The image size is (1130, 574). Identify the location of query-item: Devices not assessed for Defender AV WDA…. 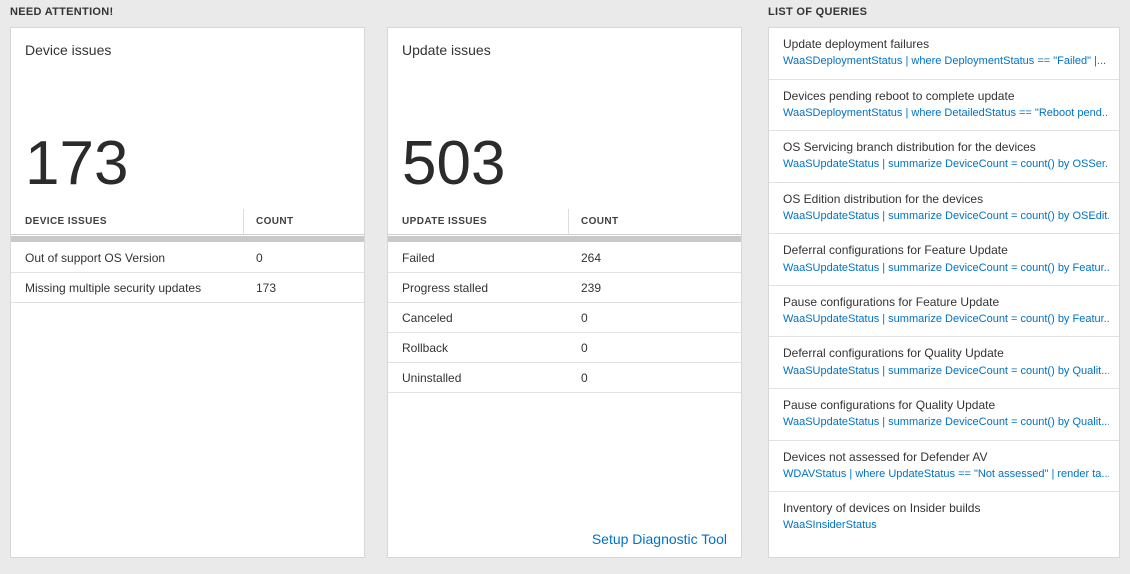
(944, 467).